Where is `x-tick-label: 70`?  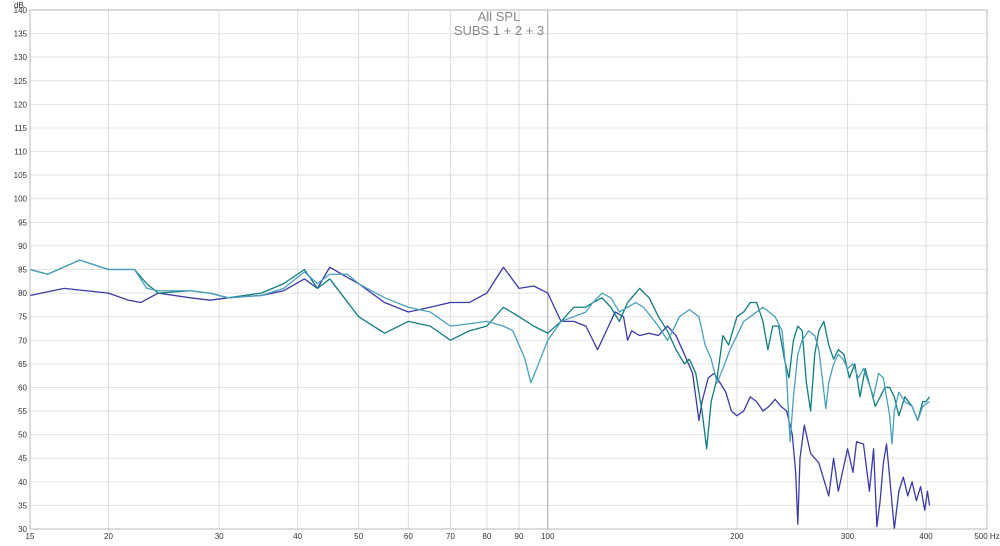 x-tick-label: 70 is located at coordinates (450, 536).